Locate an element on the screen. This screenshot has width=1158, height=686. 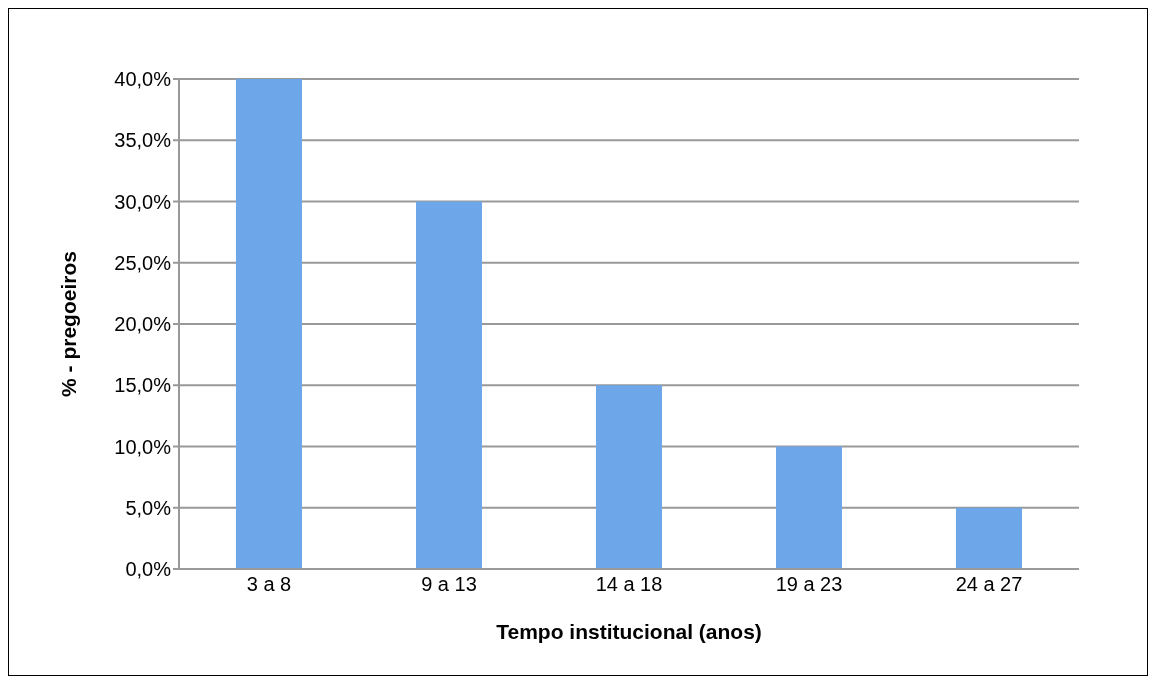
x-tick-label: 19 a 23 is located at coordinates (809, 584).